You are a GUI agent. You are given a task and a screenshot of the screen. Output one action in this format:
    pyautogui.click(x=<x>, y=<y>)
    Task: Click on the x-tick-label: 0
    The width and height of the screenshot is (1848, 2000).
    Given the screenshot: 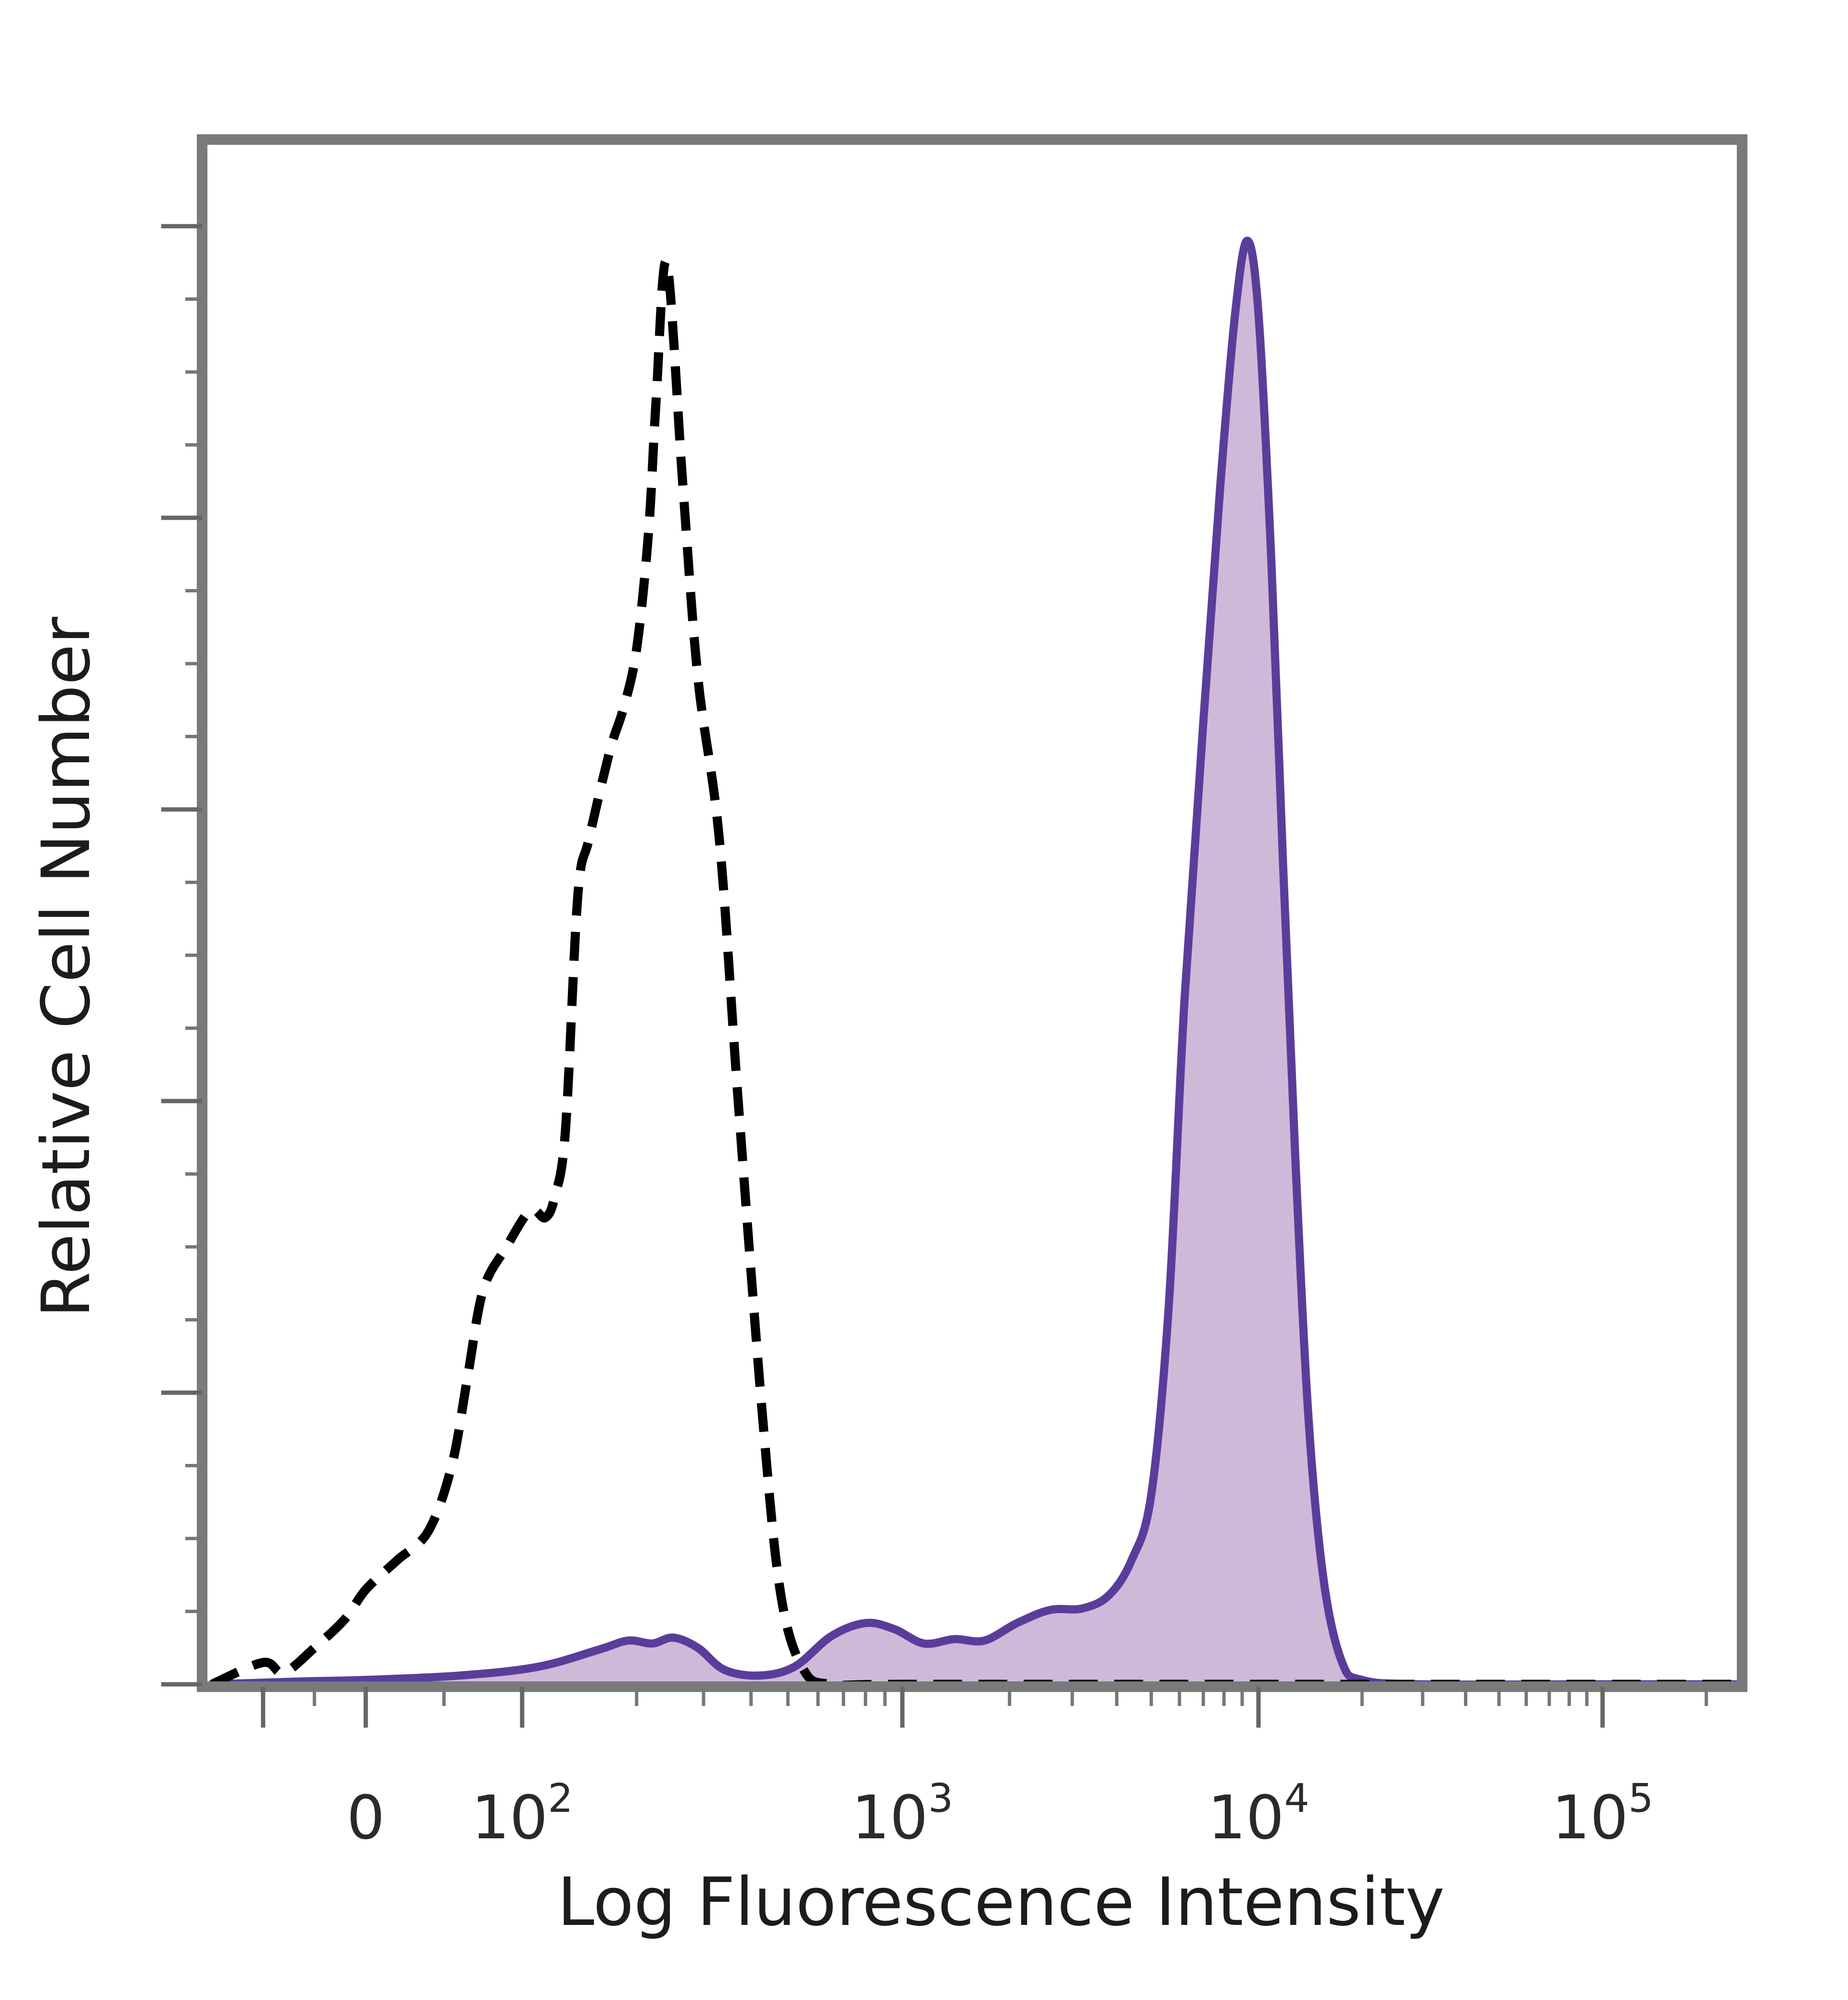 What is the action you would take?
    pyautogui.click(x=365, y=1818)
    